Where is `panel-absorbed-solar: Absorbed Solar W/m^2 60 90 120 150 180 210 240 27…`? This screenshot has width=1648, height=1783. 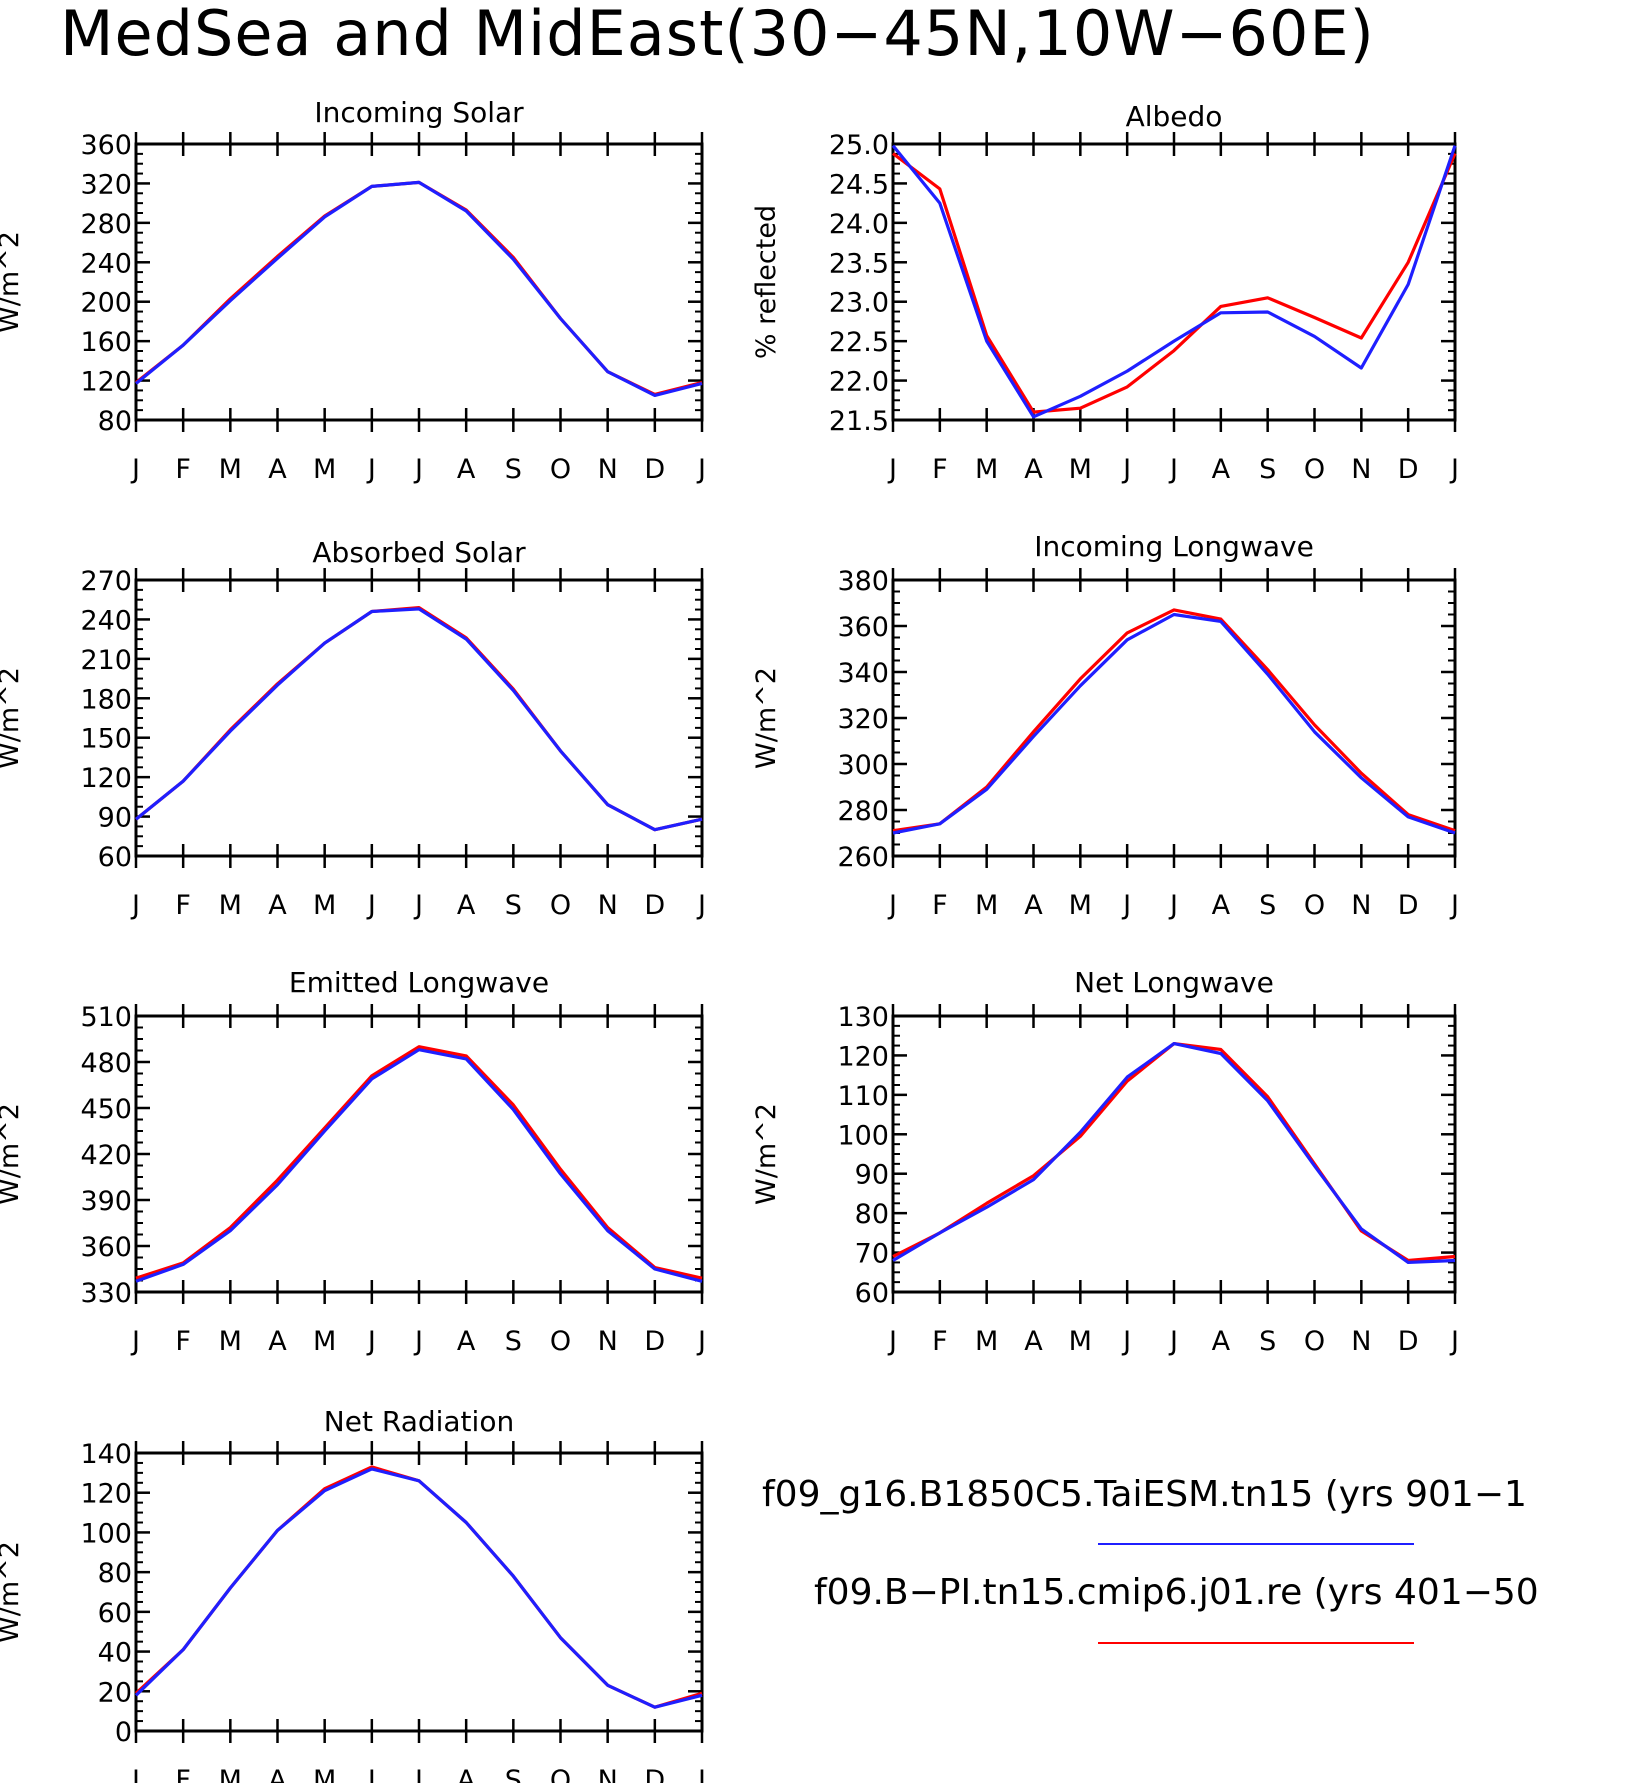
panel-absorbed-solar: Absorbed Solar W/m^2 60 90 120 150 180 210 240 27… is located at coordinates (353, 728).